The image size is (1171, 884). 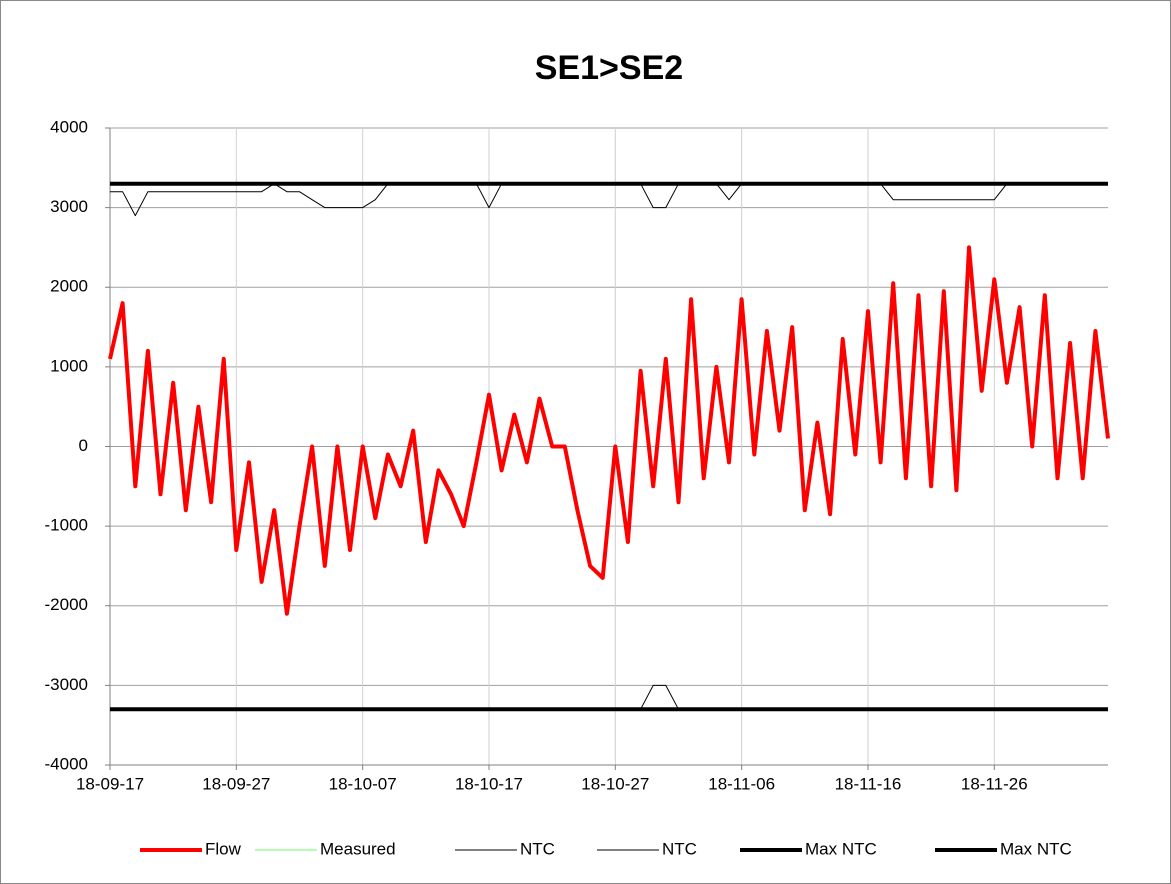 I want to click on y-tick-label: -3000, so click(x=66, y=684).